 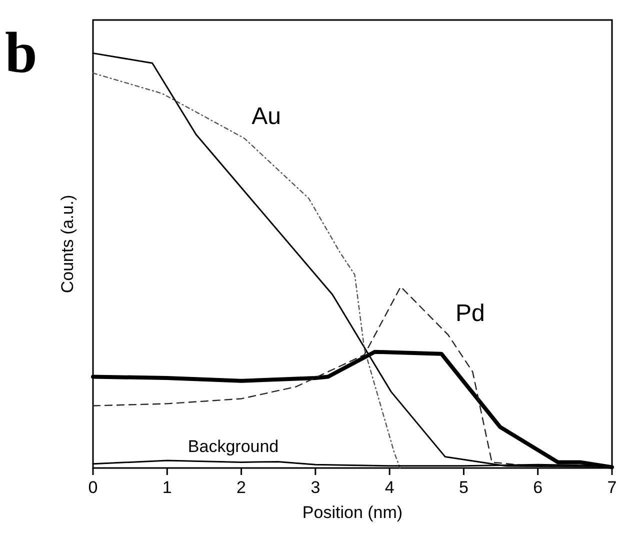 What do you see at coordinates (463, 487) in the screenshot?
I see `x-tick-label: 5` at bounding box center [463, 487].